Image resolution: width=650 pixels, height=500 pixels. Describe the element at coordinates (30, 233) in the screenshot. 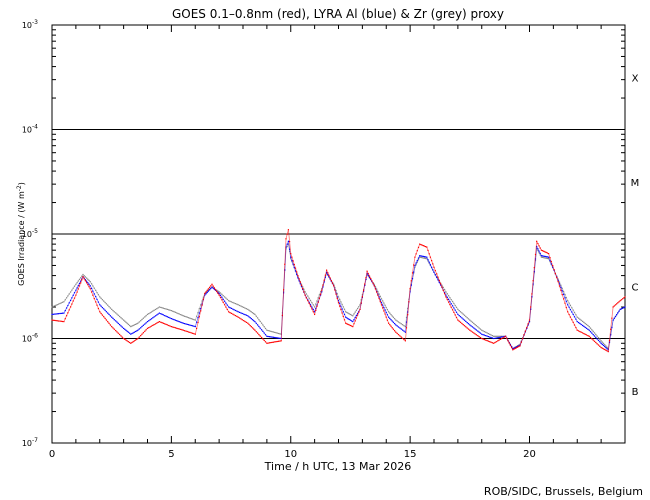

I see `y-tick-label: 10-5` at that location.